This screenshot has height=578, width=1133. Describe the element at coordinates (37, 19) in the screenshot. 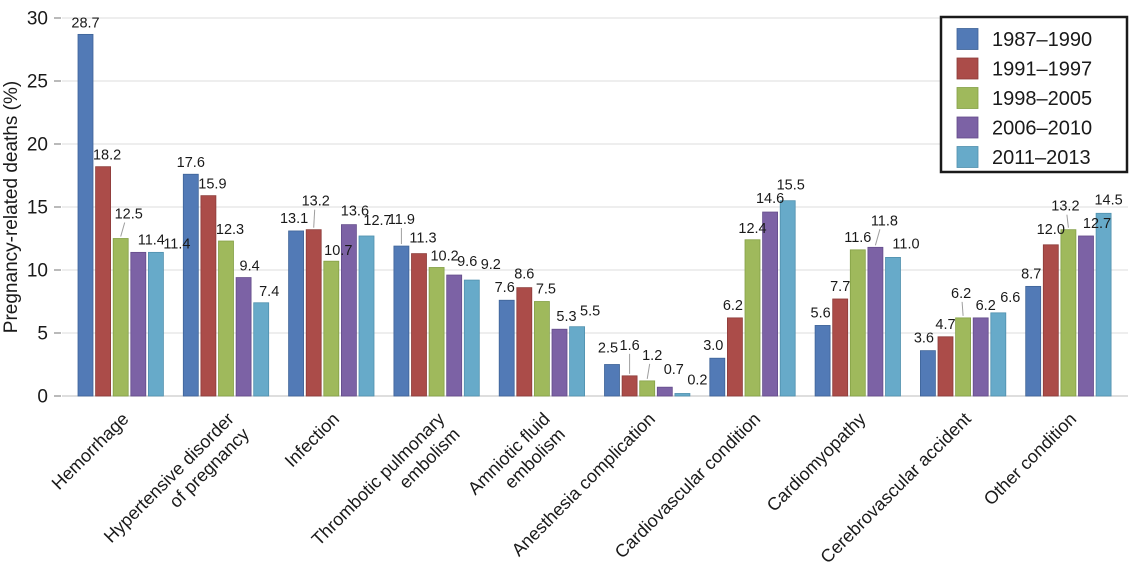

I see `y-tick-label: 30` at that location.